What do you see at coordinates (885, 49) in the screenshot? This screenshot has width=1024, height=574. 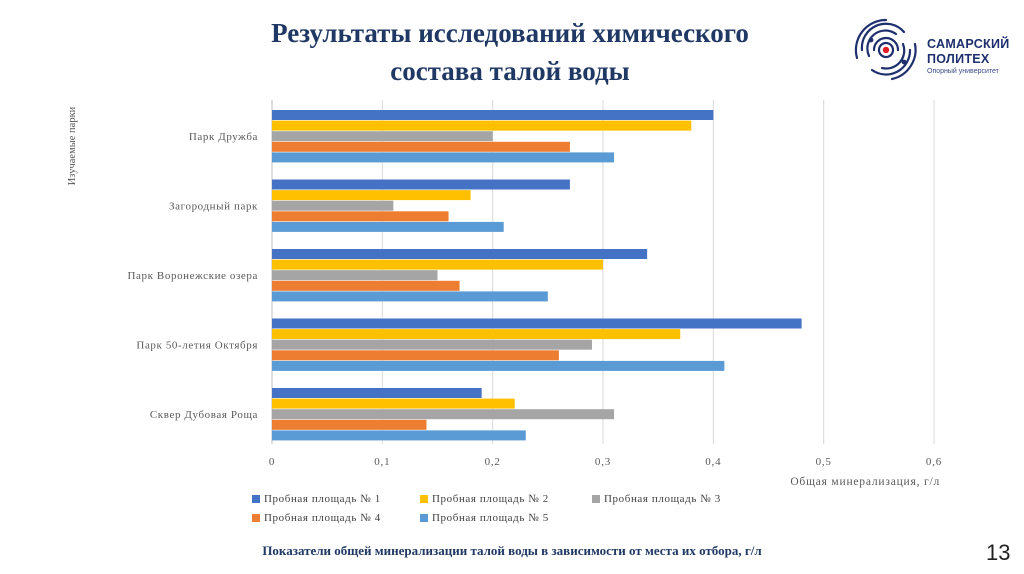 I see `university-logo-icon` at bounding box center [885, 49].